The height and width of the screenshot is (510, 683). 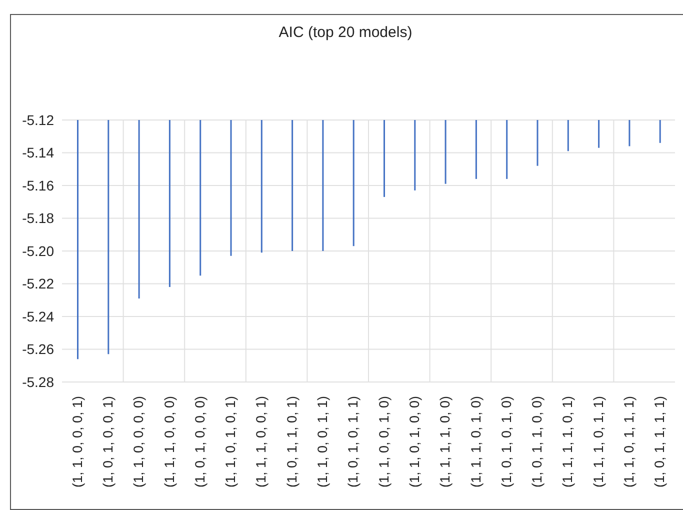 I want to click on y-tick-label: -5.20, so click(x=38, y=250).